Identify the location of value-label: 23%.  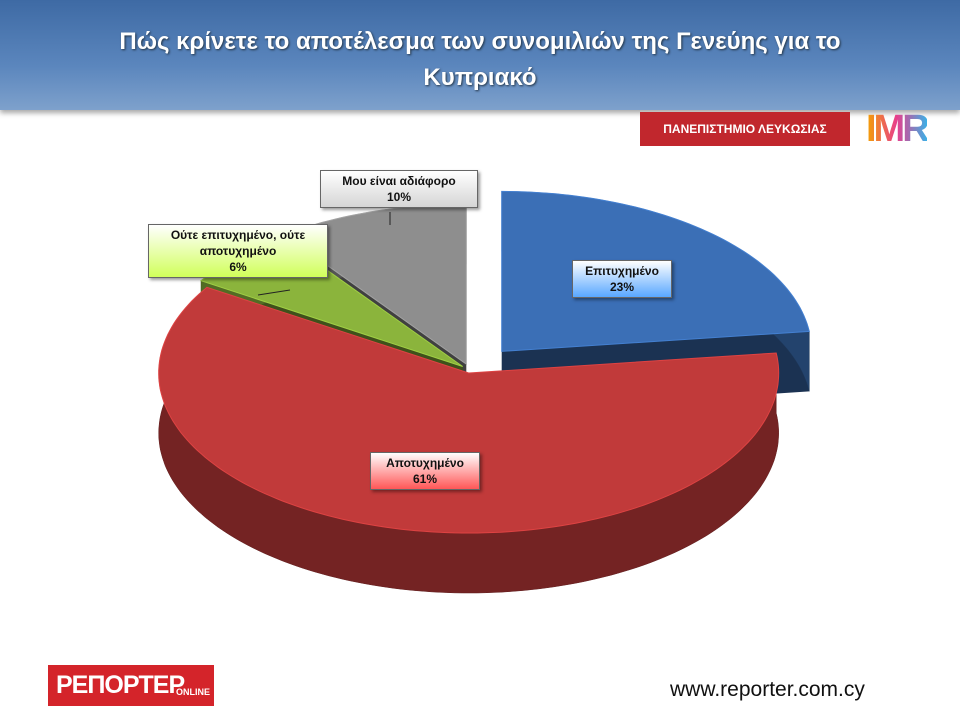
(622, 287).